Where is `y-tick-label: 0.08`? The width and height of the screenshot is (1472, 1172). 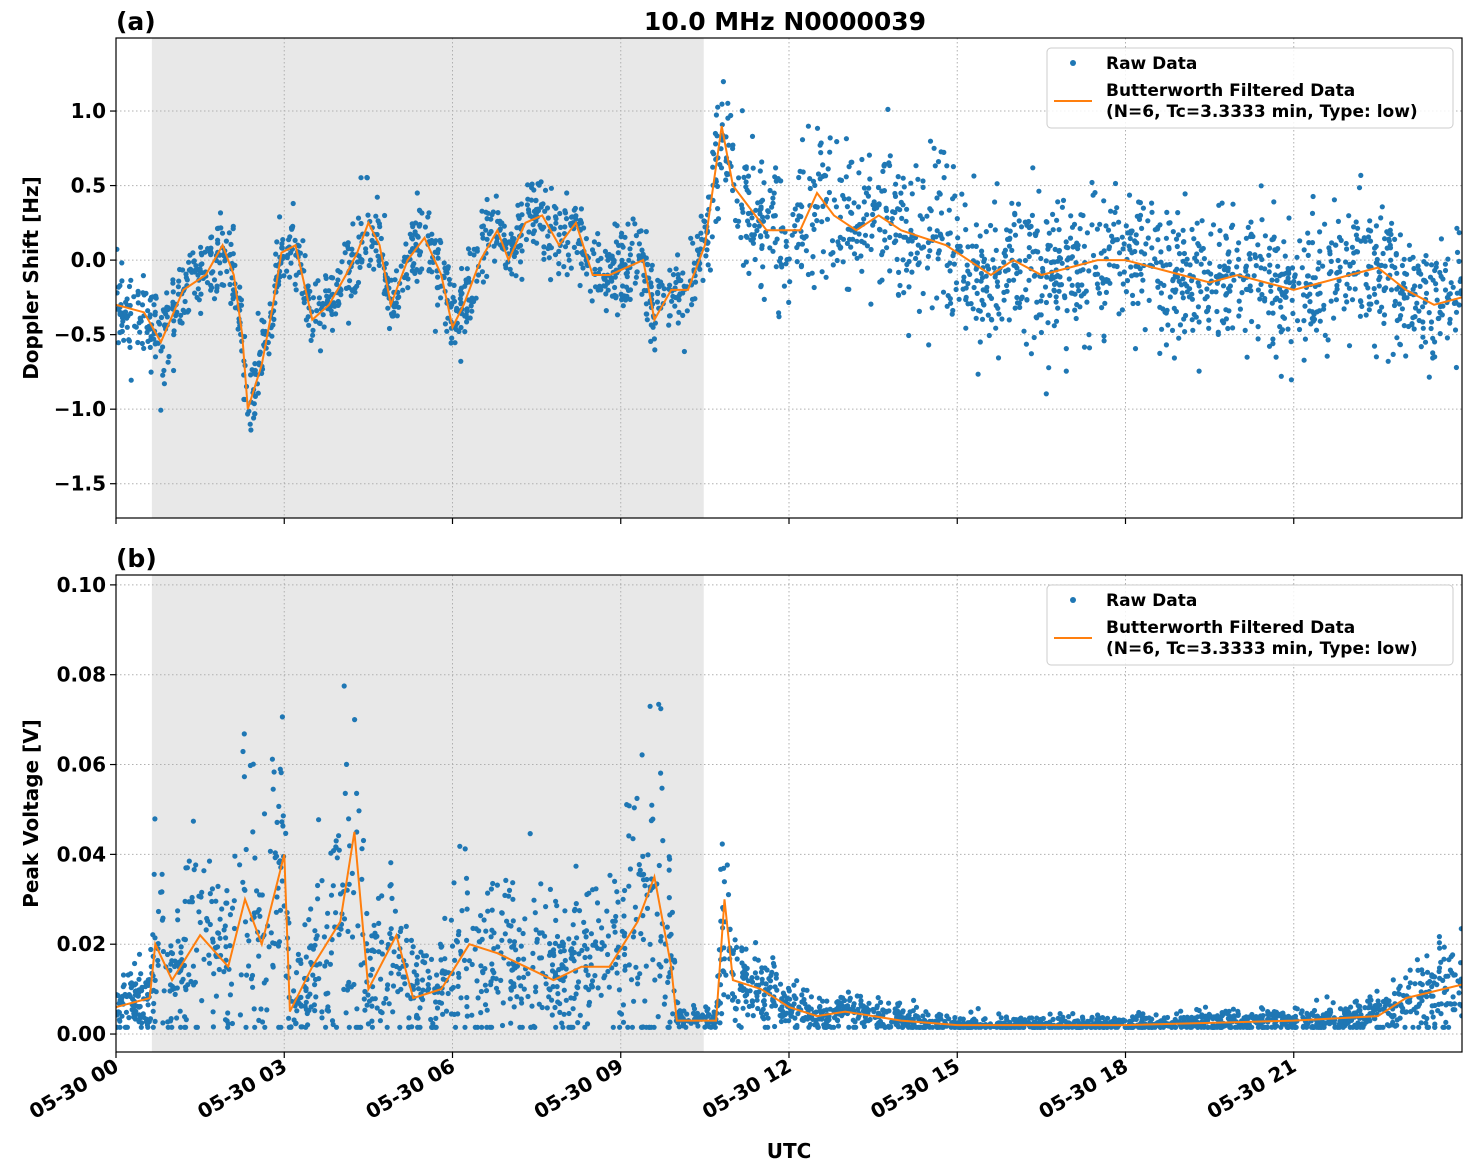
y-tick-label: 0.08 is located at coordinates (81, 675).